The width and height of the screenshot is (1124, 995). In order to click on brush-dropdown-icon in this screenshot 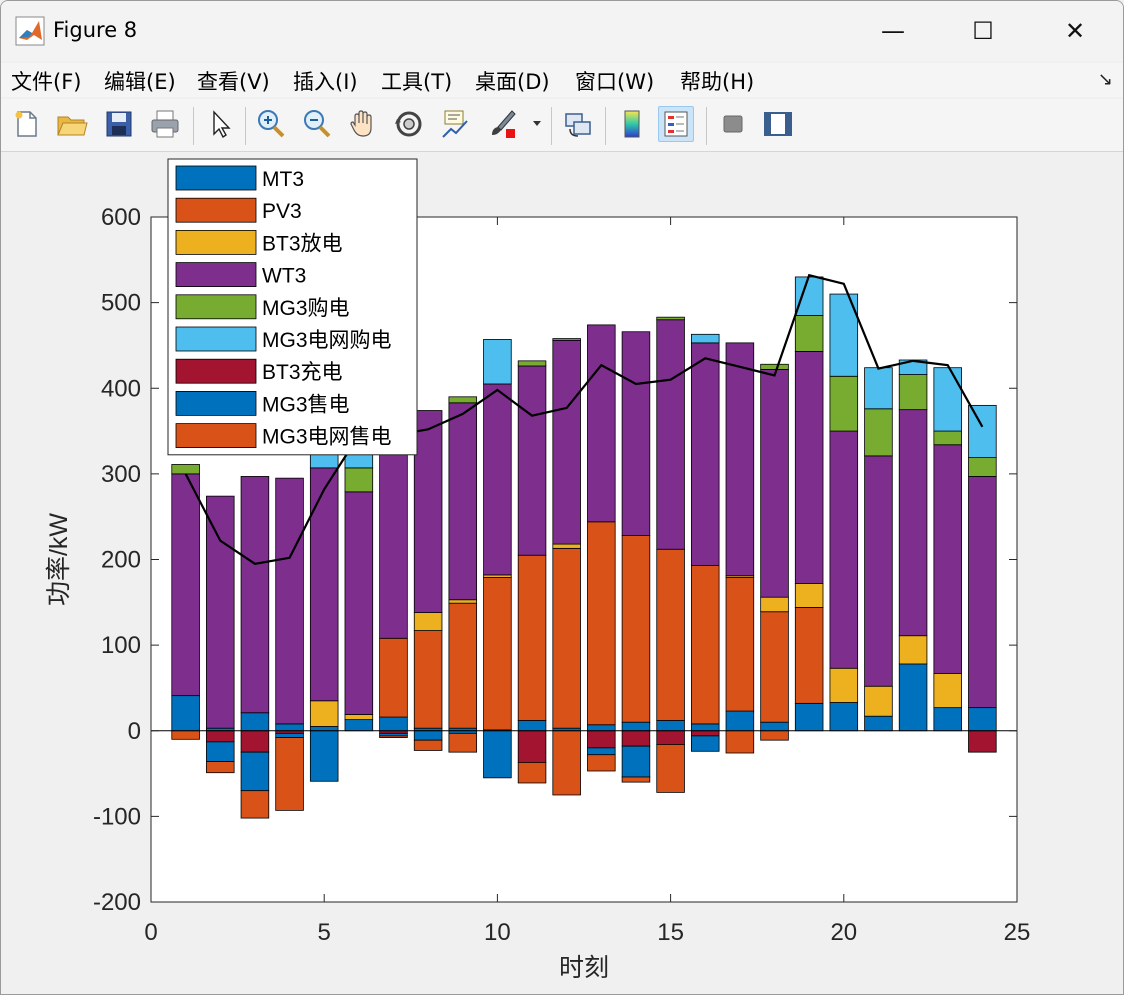, I will do `click(537, 124)`.